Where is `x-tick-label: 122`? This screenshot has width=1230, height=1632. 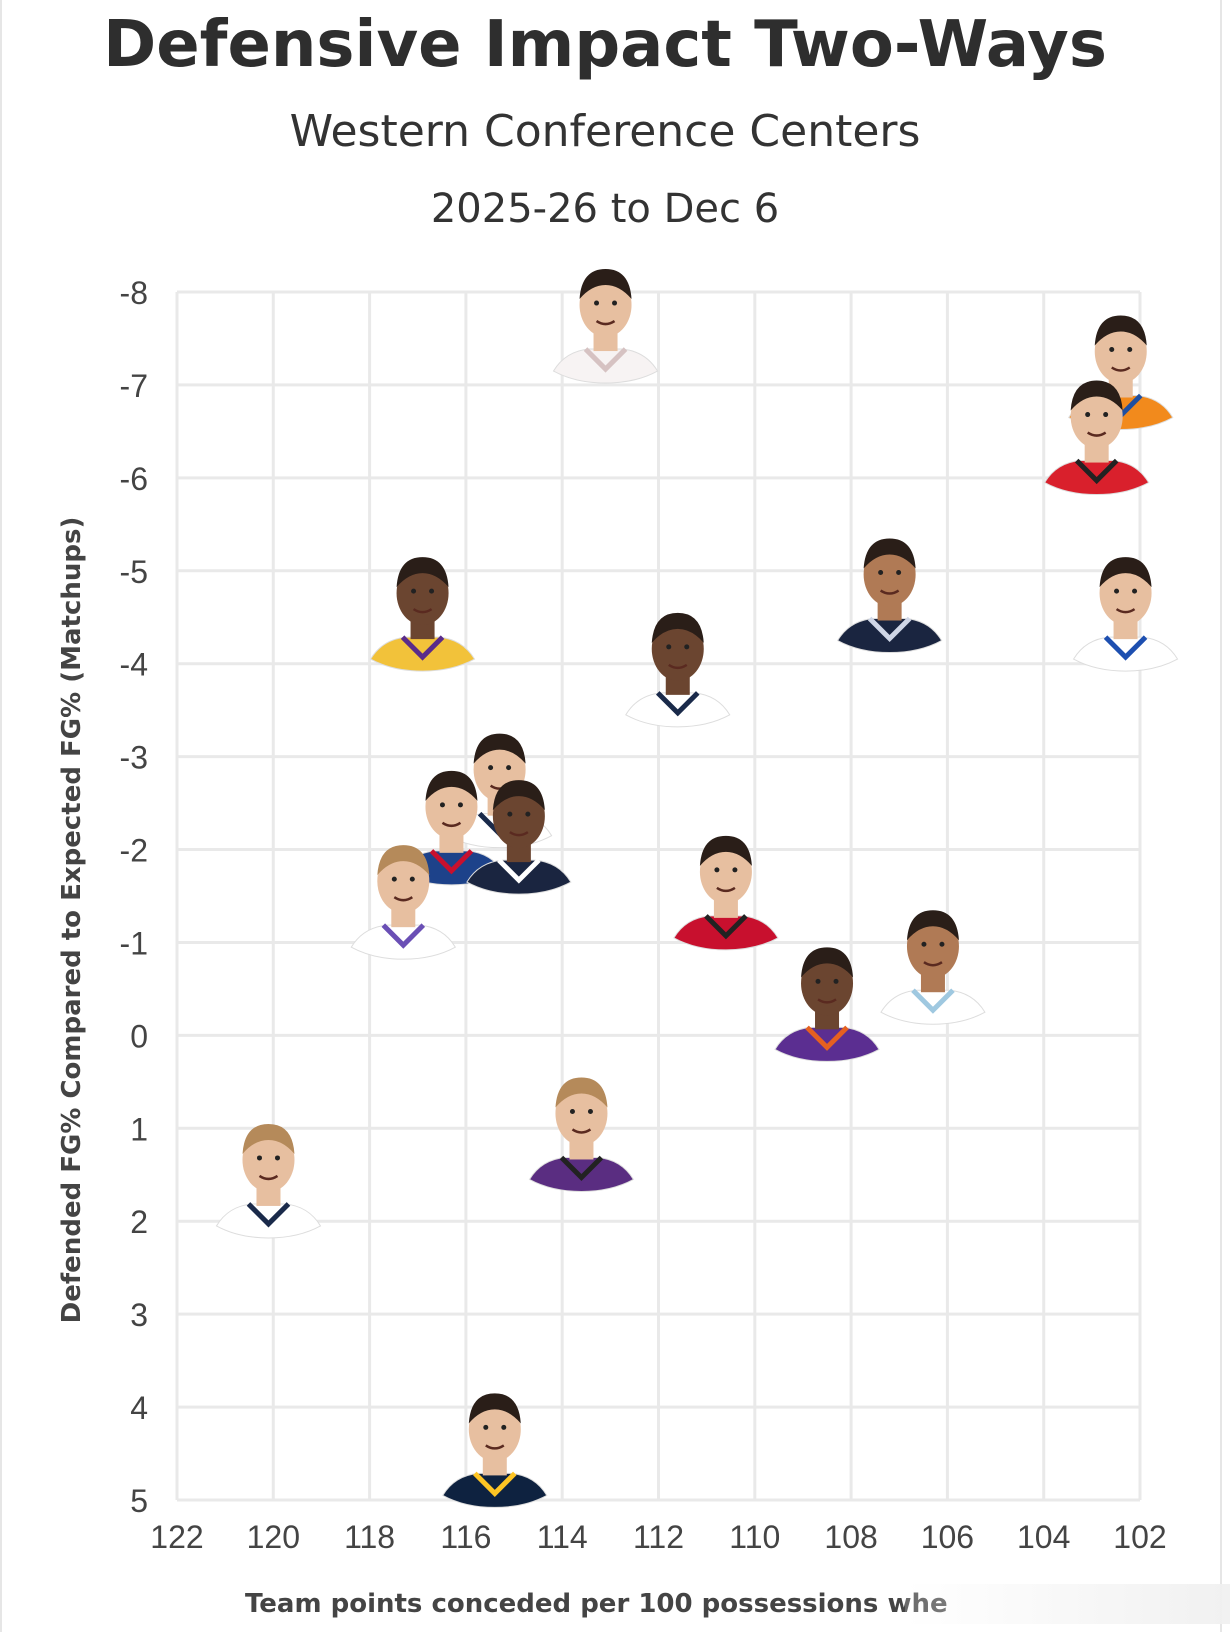
x-tick-label: 122 is located at coordinates (176, 1537).